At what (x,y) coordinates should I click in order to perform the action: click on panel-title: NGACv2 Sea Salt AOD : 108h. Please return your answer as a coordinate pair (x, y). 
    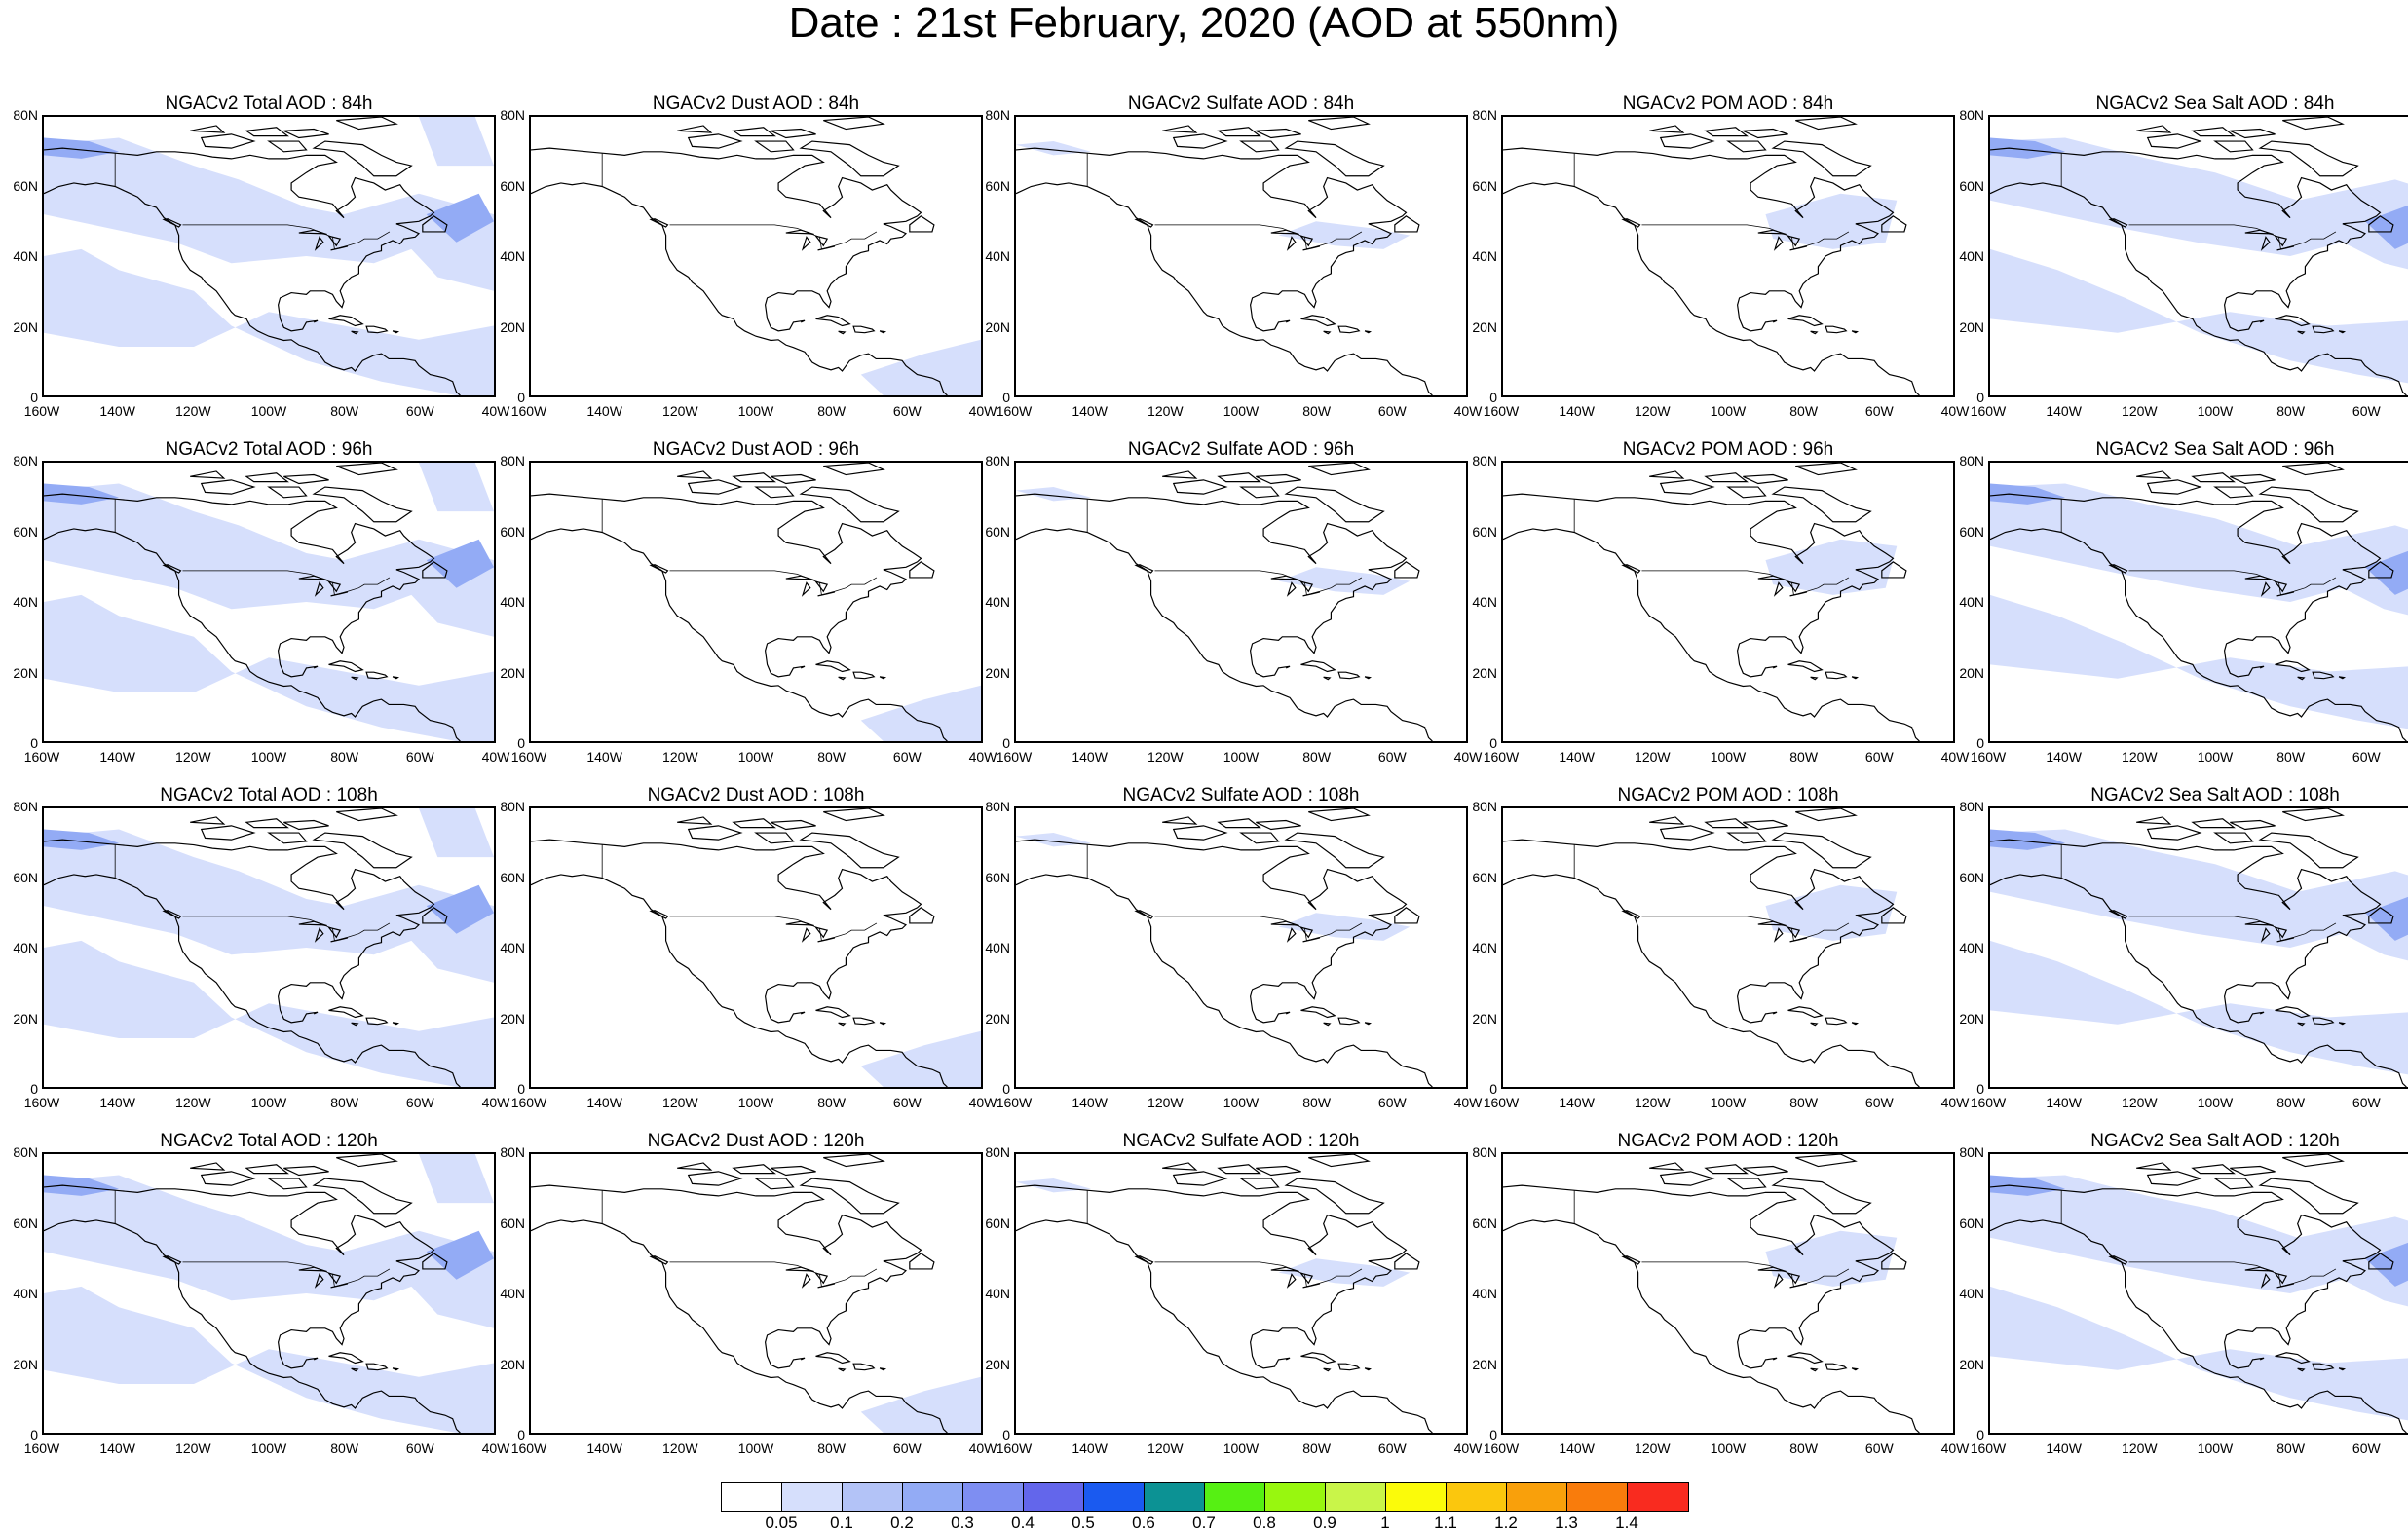
    Looking at the image, I should click on (2215, 795).